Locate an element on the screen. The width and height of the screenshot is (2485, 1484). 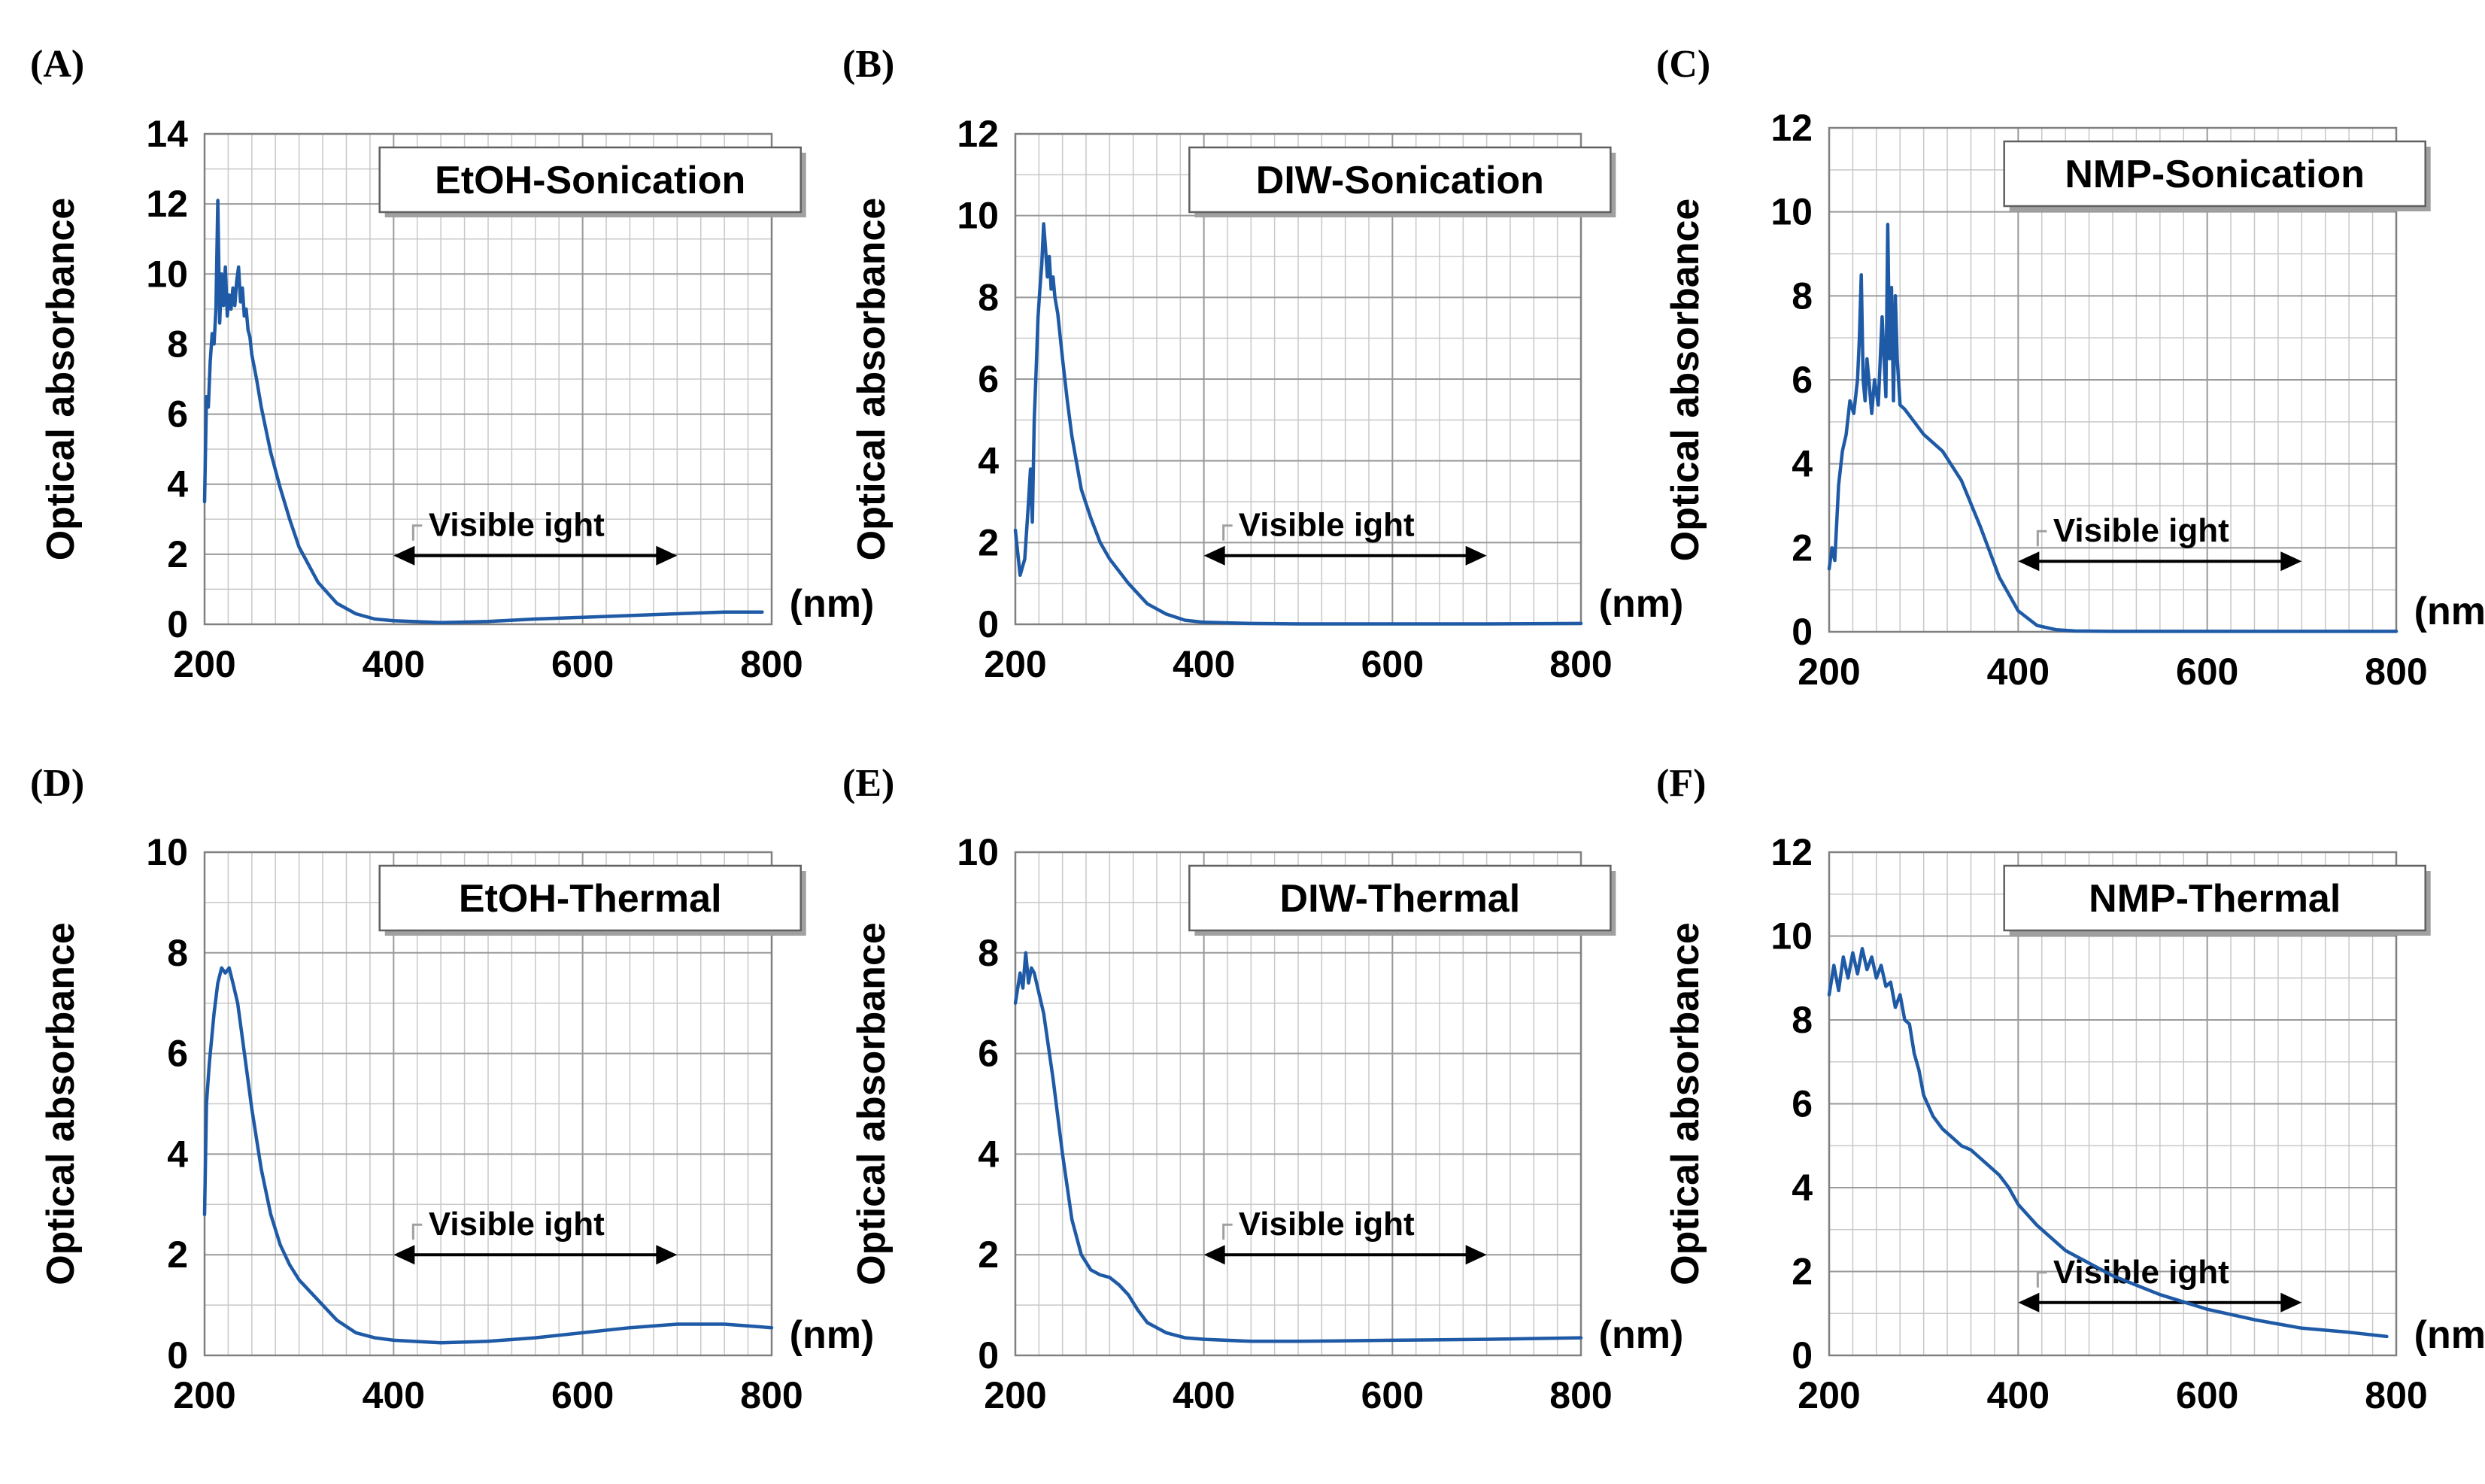
panel-label: (D) is located at coordinates (57, 783).